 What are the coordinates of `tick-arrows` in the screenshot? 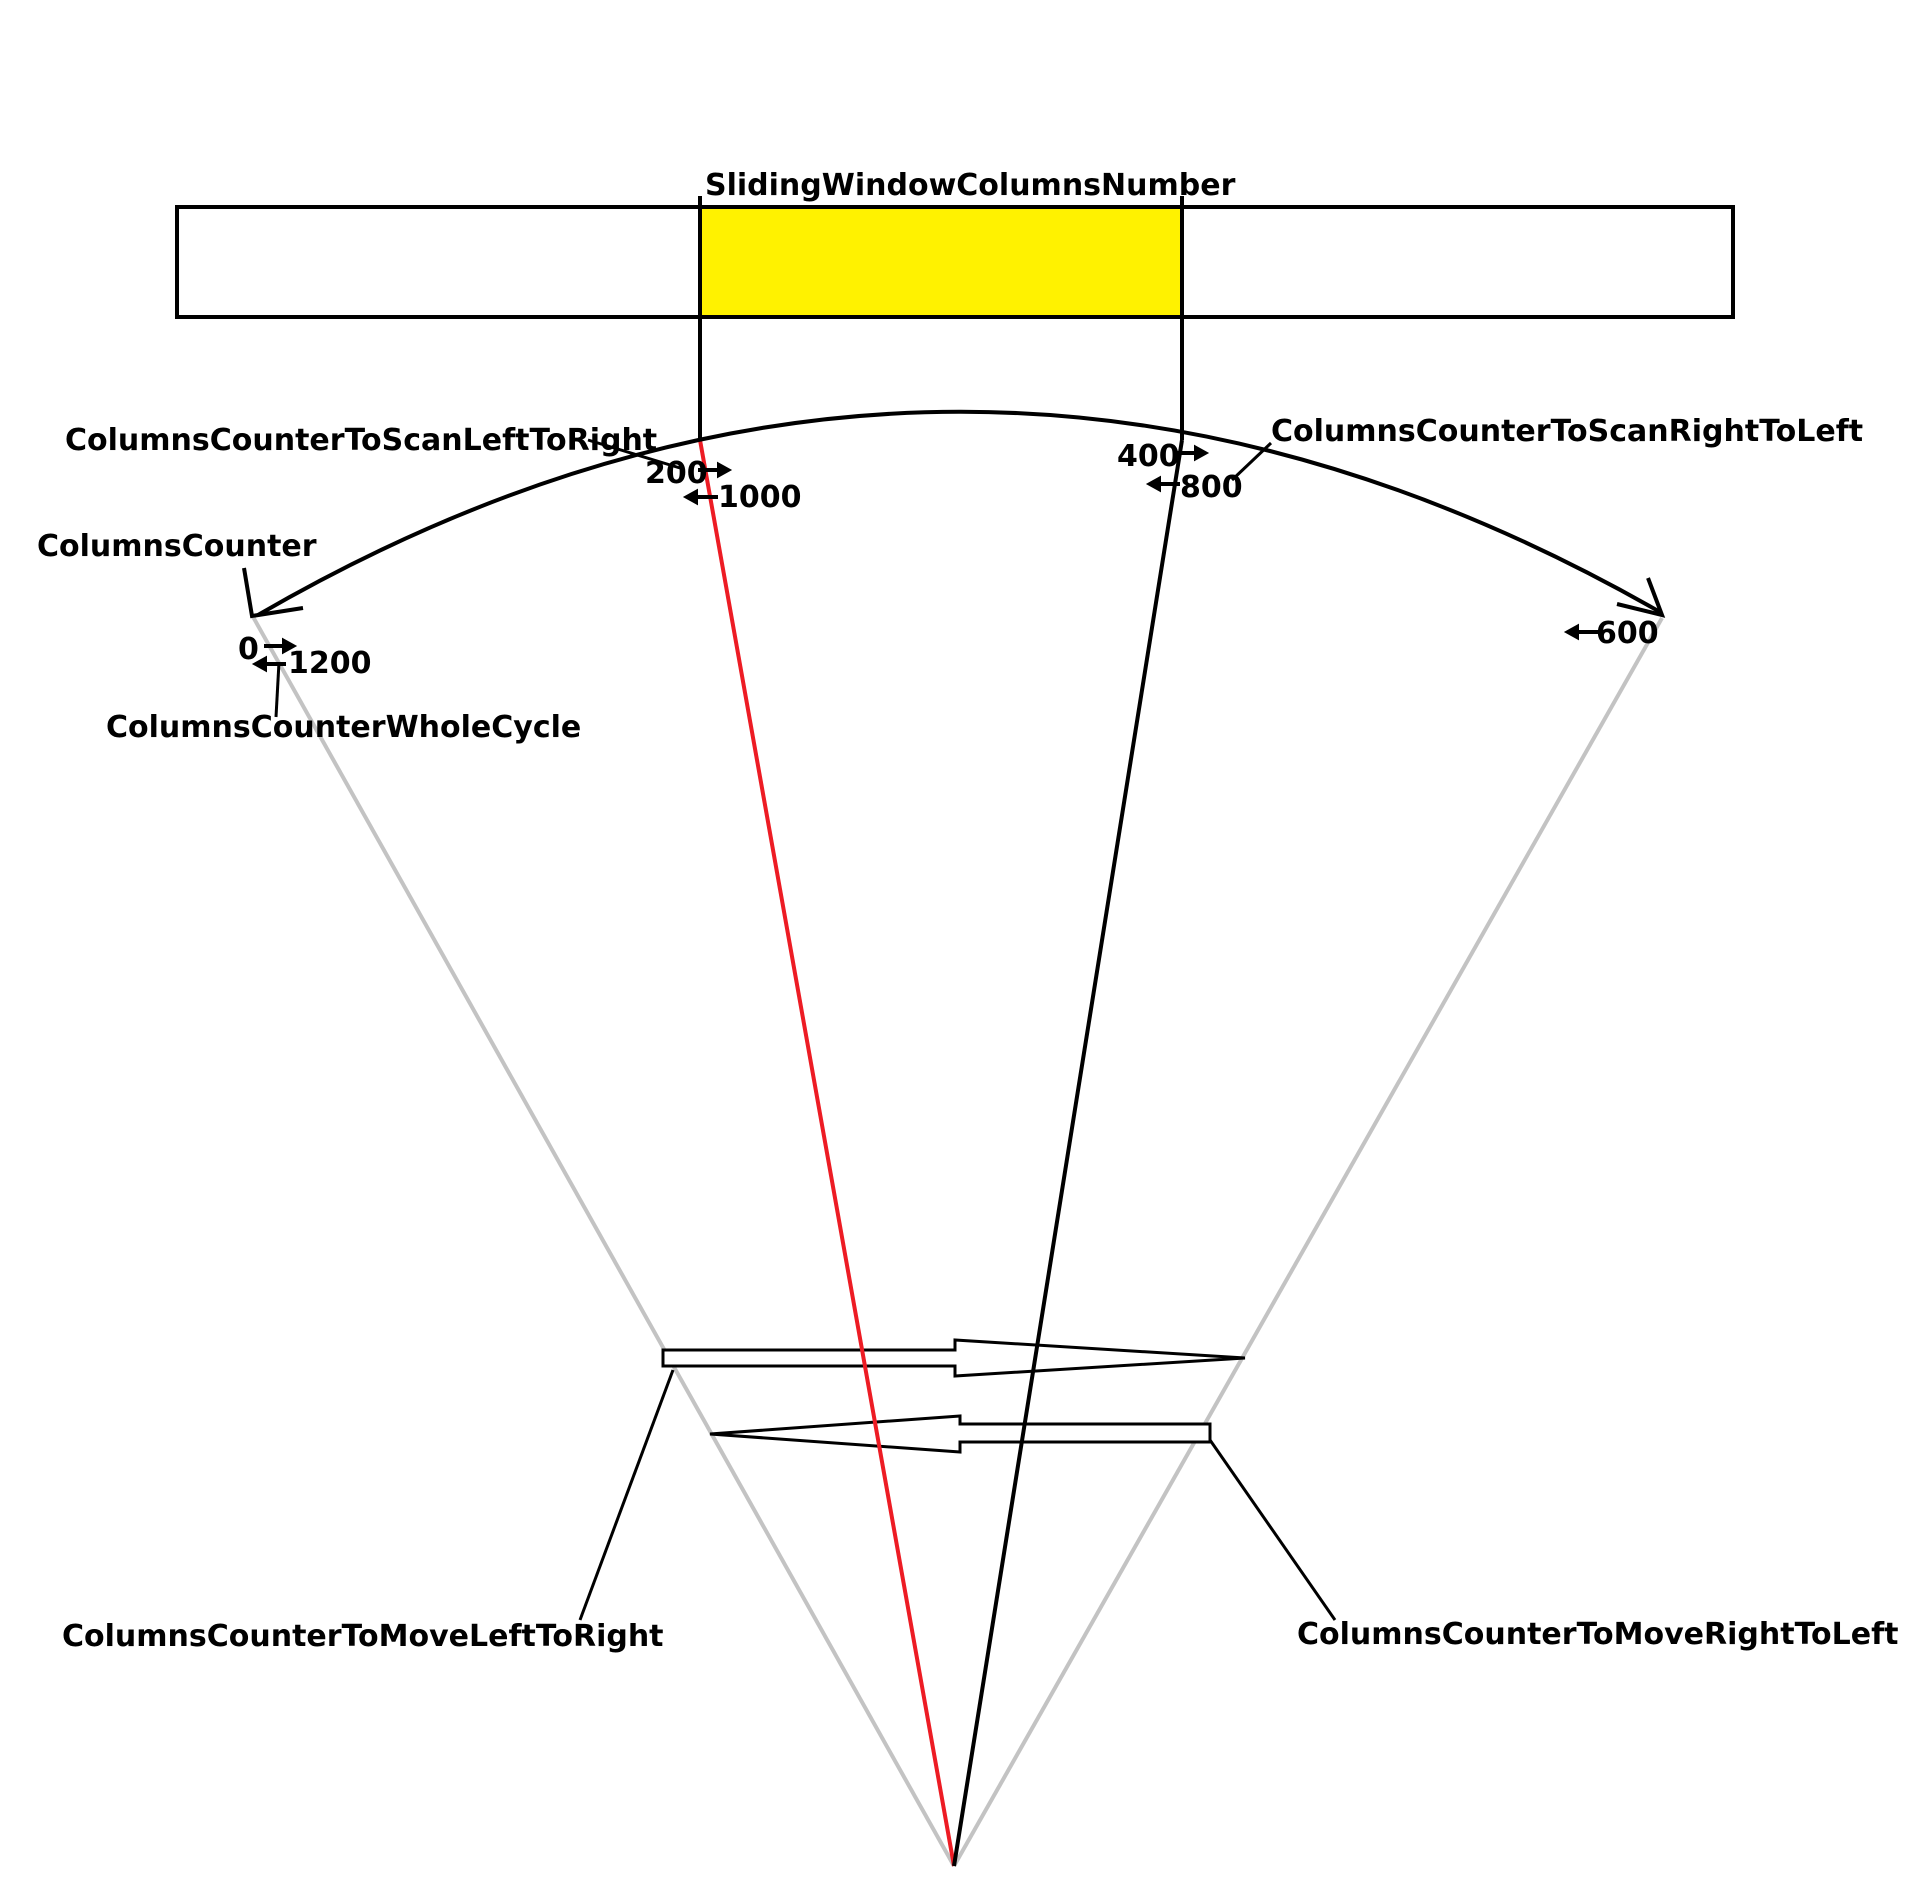 It's located at (924, 558).